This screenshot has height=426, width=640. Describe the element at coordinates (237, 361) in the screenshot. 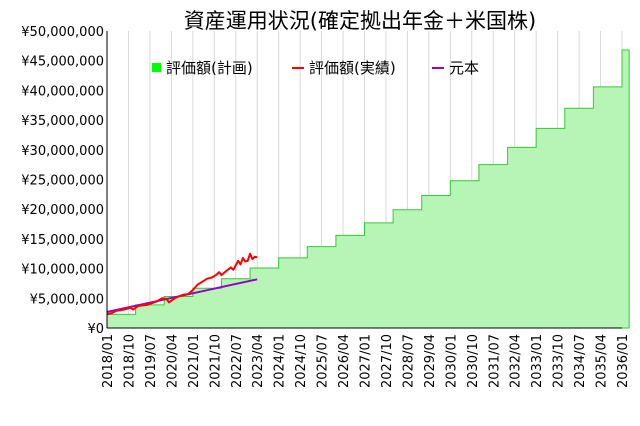

I see `x-tick-label: 2022/07` at that location.